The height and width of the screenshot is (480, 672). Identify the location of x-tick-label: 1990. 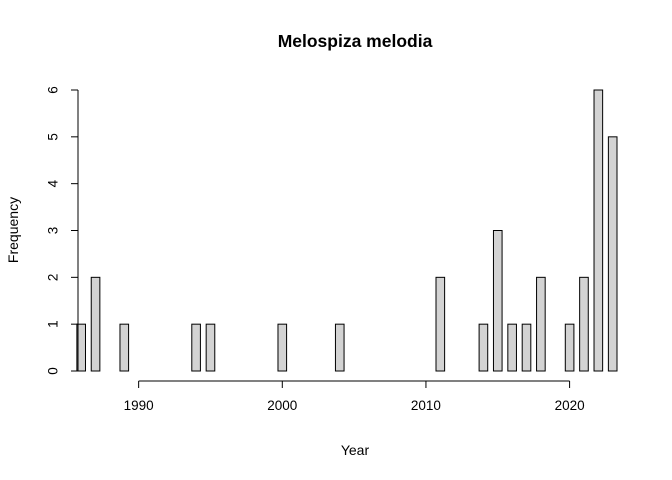
(139, 405).